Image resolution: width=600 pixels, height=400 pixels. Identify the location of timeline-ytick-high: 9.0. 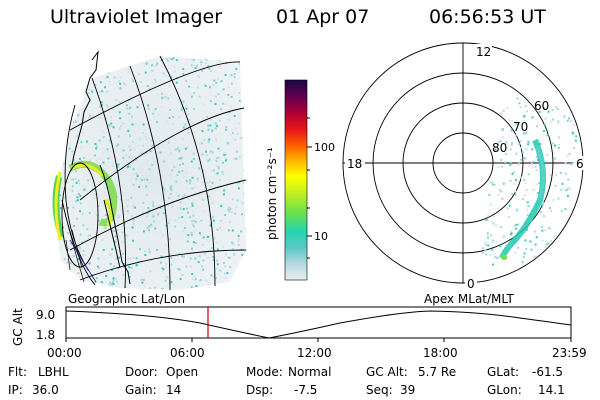
(45, 315).